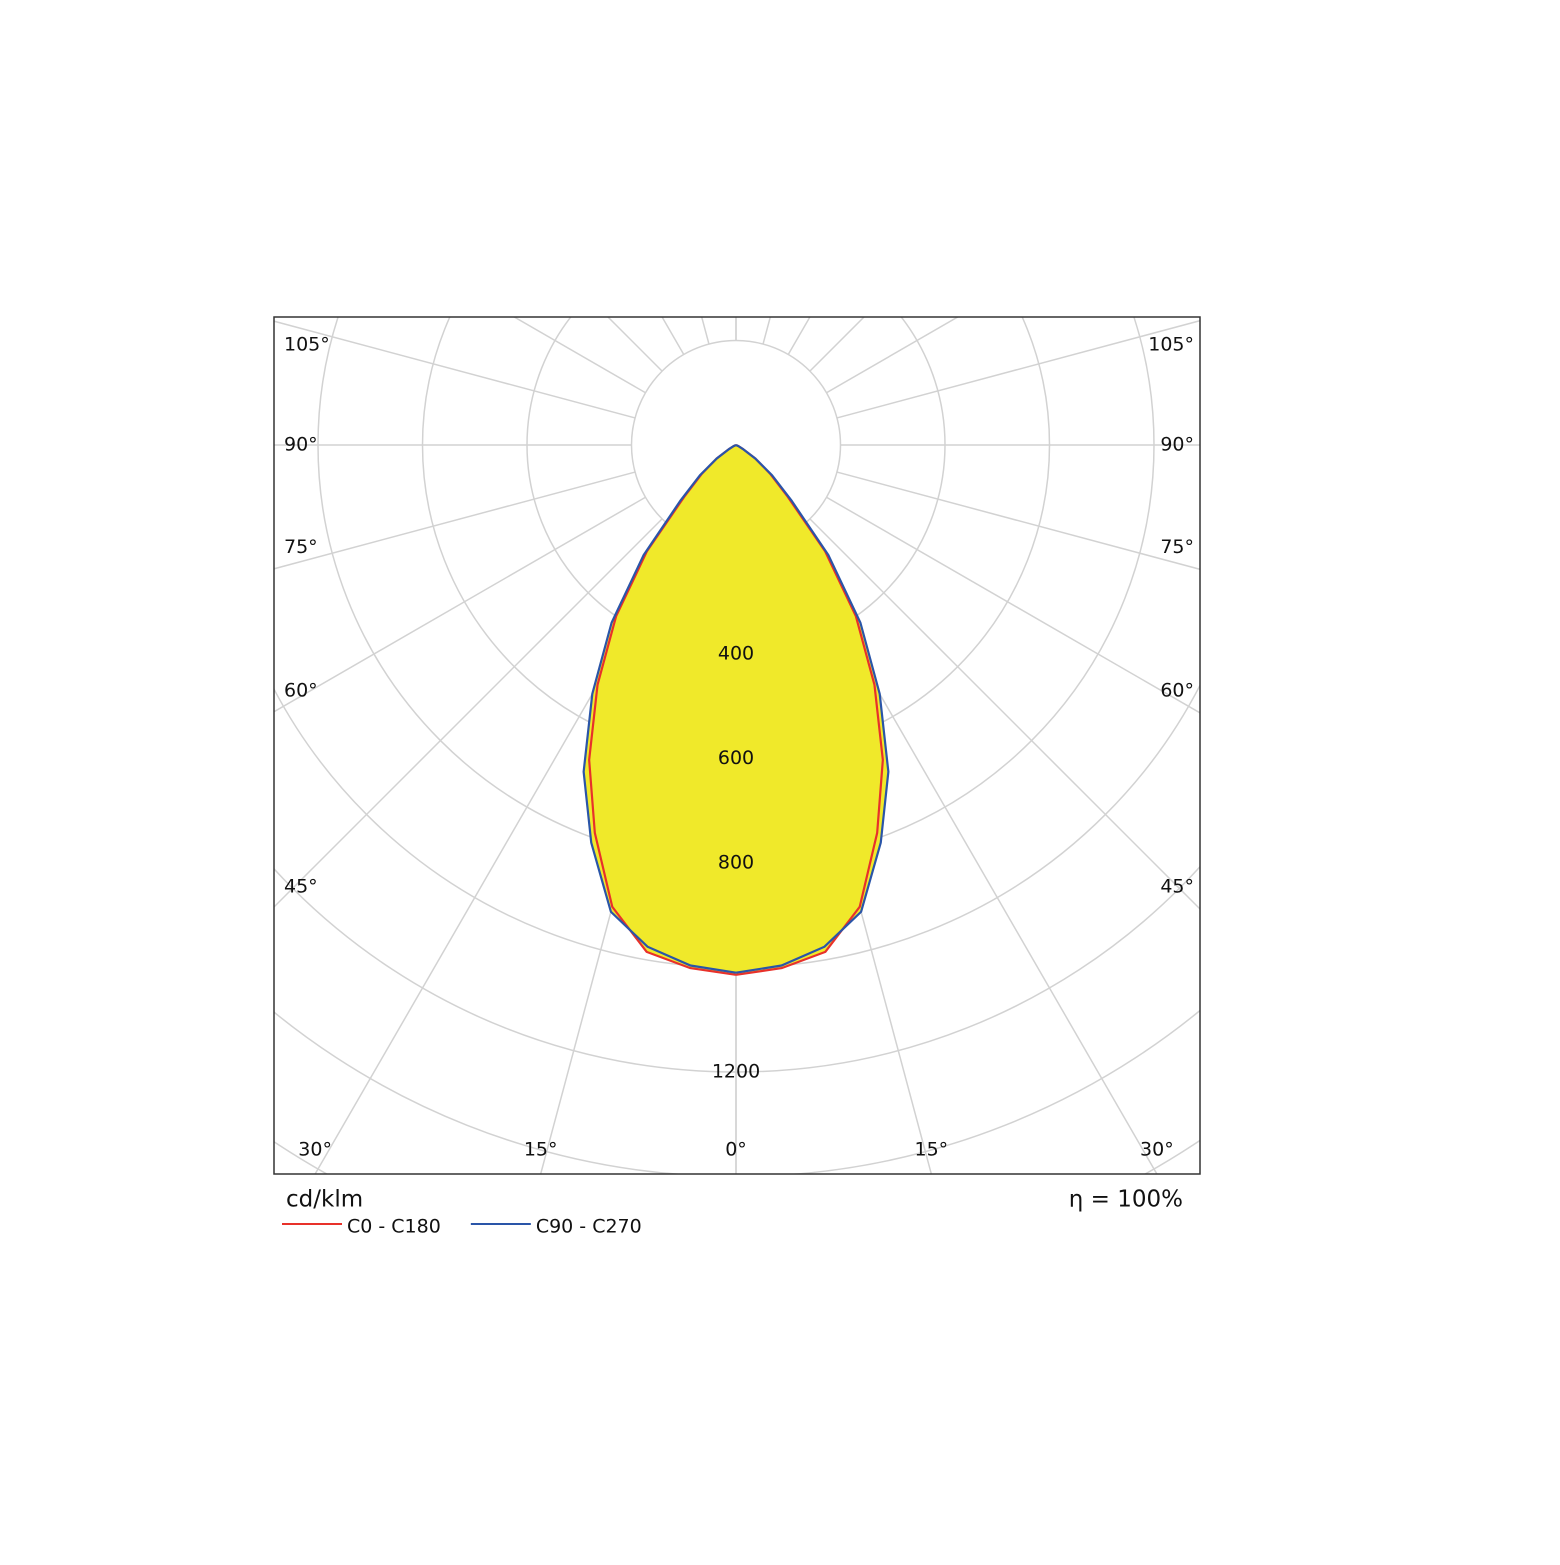 This screenshot has height=1565, width=1560. What do you see at coordinates (324, 1200) in the screenshot?
I see `unit-label: cd/klm` at bounding box center [324, 1200].